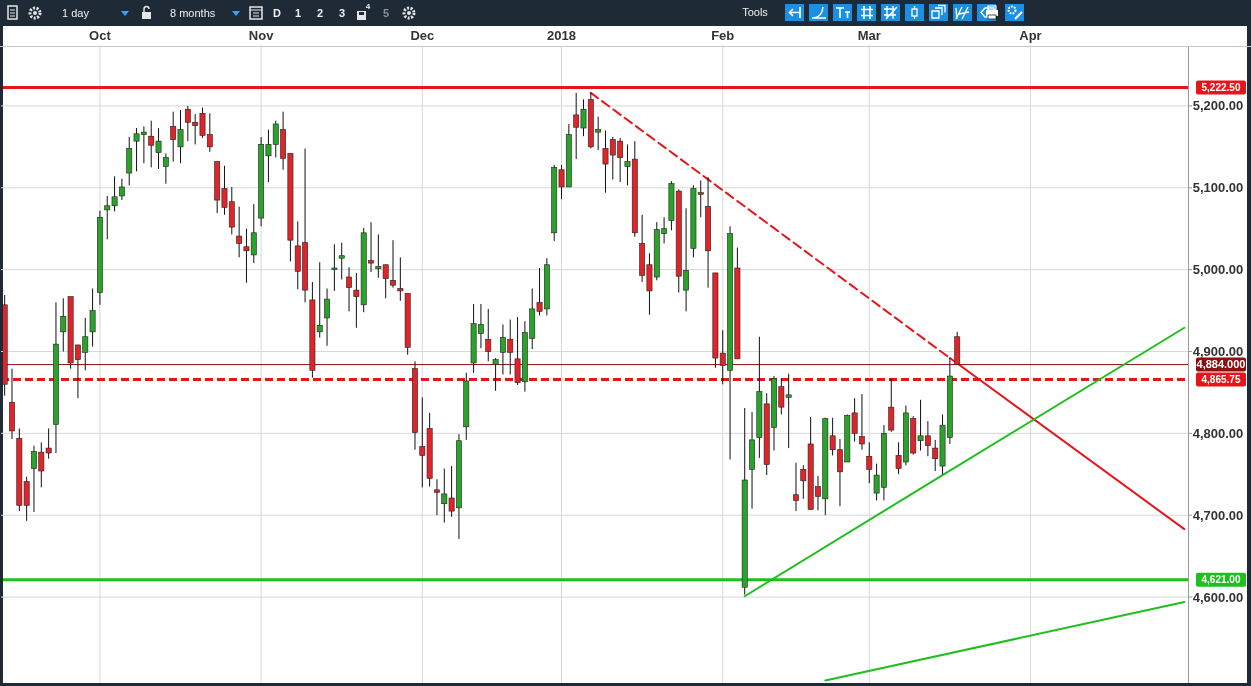 The height and width of the screenshot is (686, 1251). What do you see at coordinates (1218, 597) in the screenshot?
I see `y-tick-label: 4,600.00` at bounding box center [1218, 597].